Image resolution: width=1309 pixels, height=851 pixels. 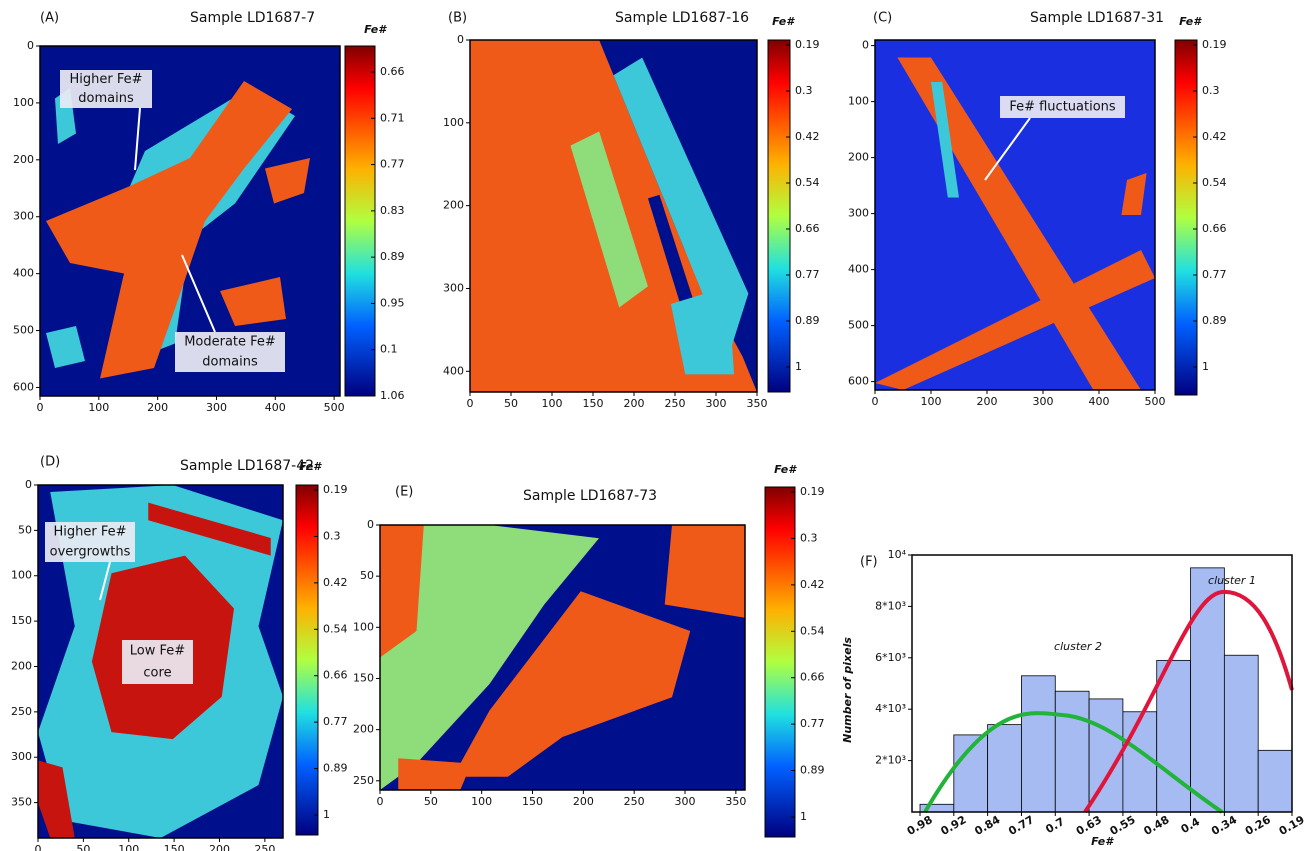 What do you see at coordinates (920, 825) in the screenshot?
I see `x-tick-label: 0.98` at bounding box center [920, 825].